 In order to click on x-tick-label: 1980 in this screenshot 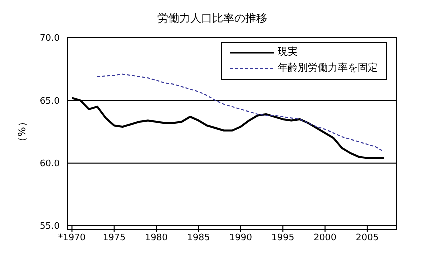, I will do `click(156, 238)`.